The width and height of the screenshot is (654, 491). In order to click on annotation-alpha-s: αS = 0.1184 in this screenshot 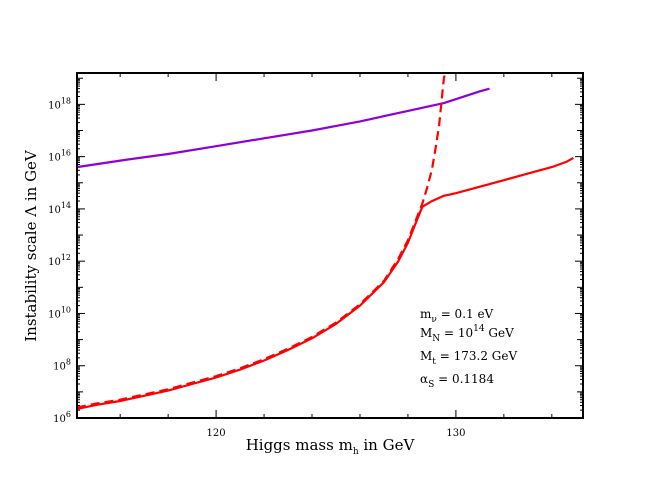, I will do `click(457, 381)`.